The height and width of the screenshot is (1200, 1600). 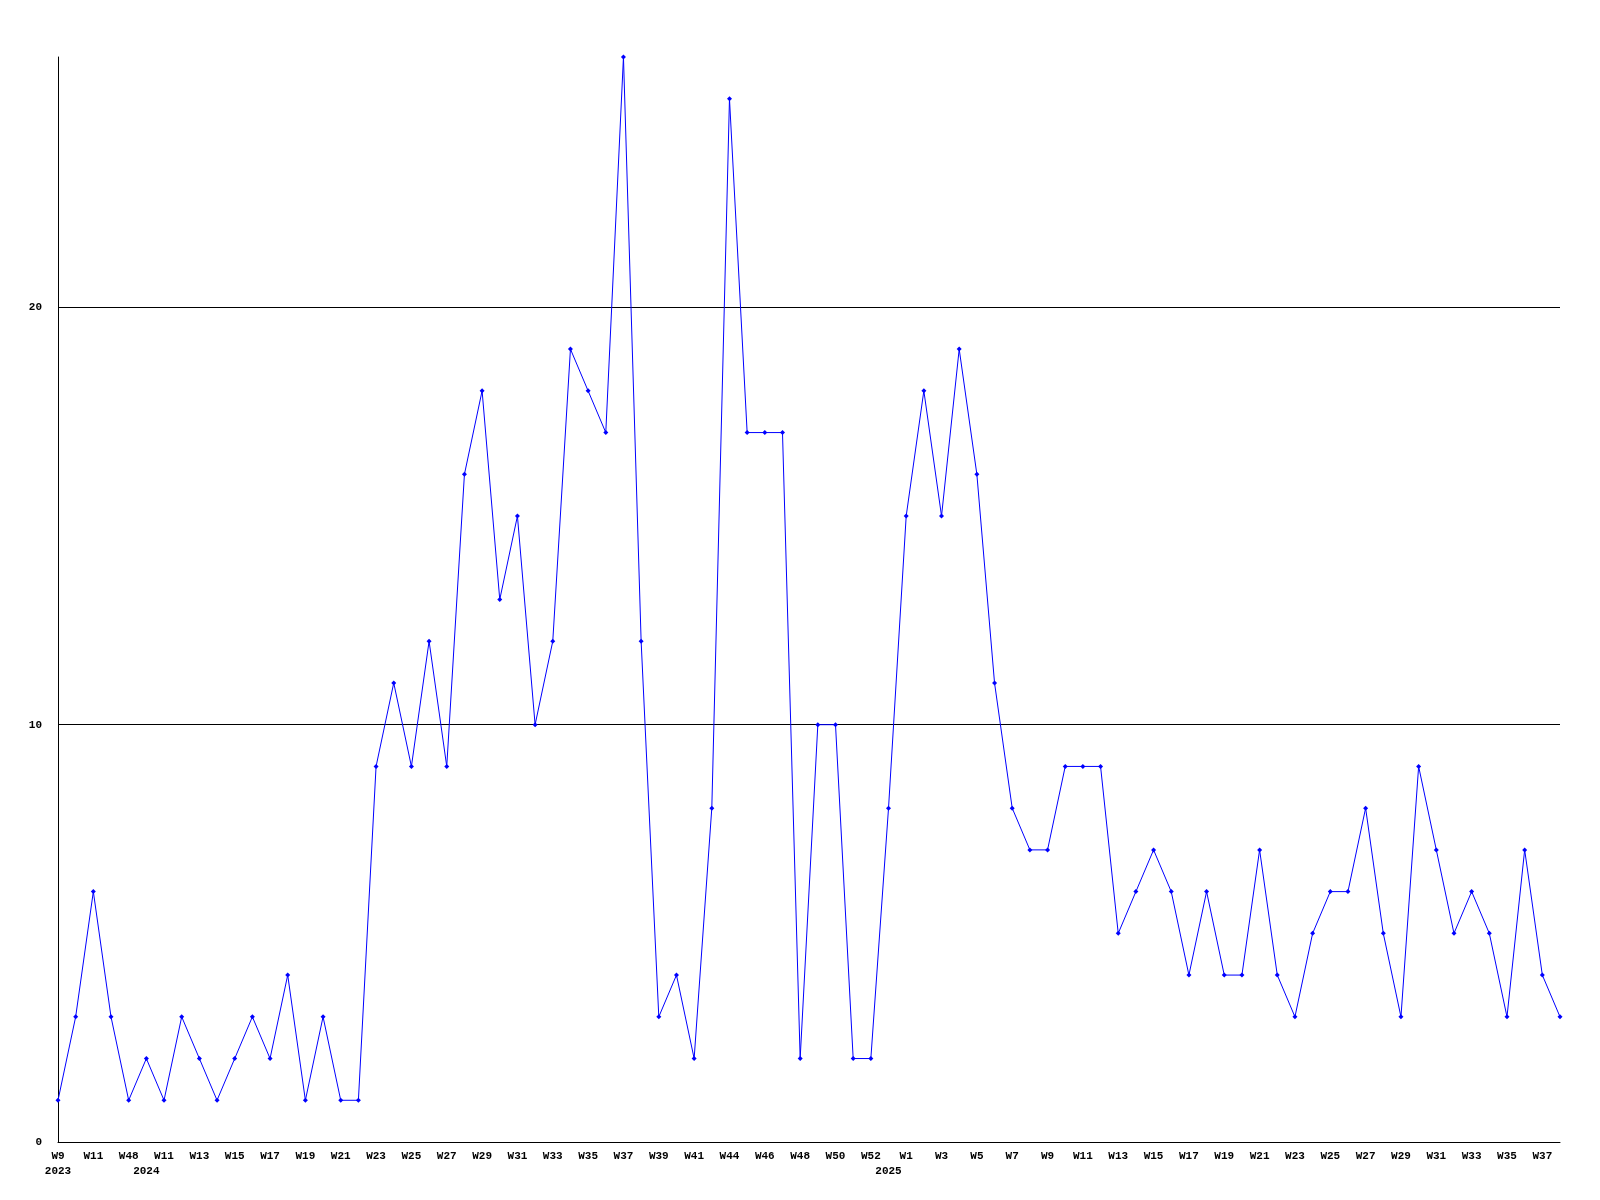 I want to click on x-tick-label: W7, so click(x=1012, y=1155).